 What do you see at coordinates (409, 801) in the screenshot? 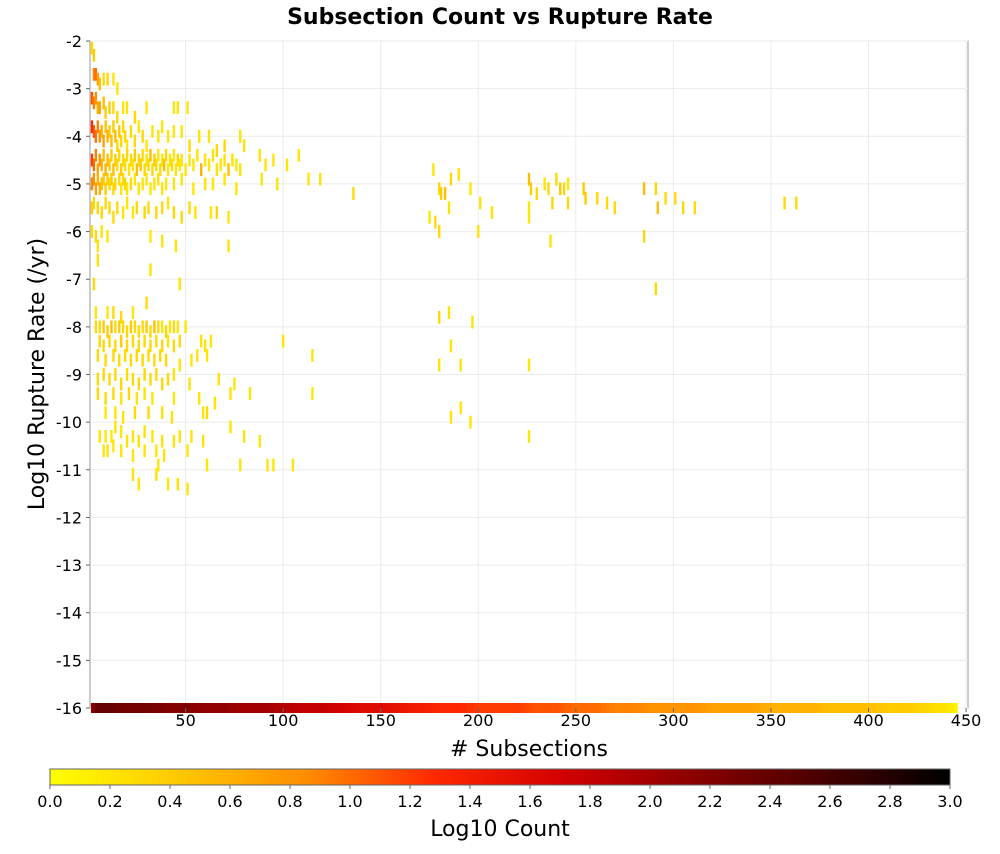
I see `colorbar-tick-label: 1.2` at bounding box center [409, 801].